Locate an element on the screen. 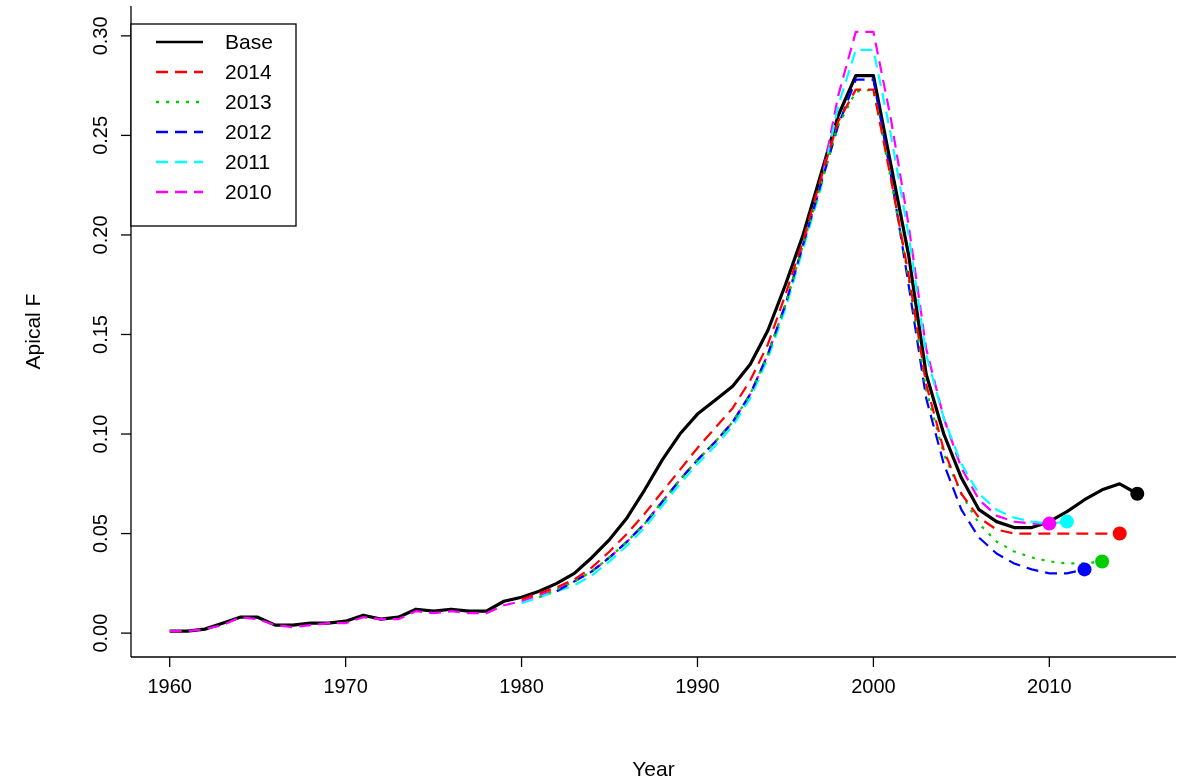 Image resolution: width=1181 pixels, height=784 pixels. x-axis-title: Year is located at coordinates (653, 768).